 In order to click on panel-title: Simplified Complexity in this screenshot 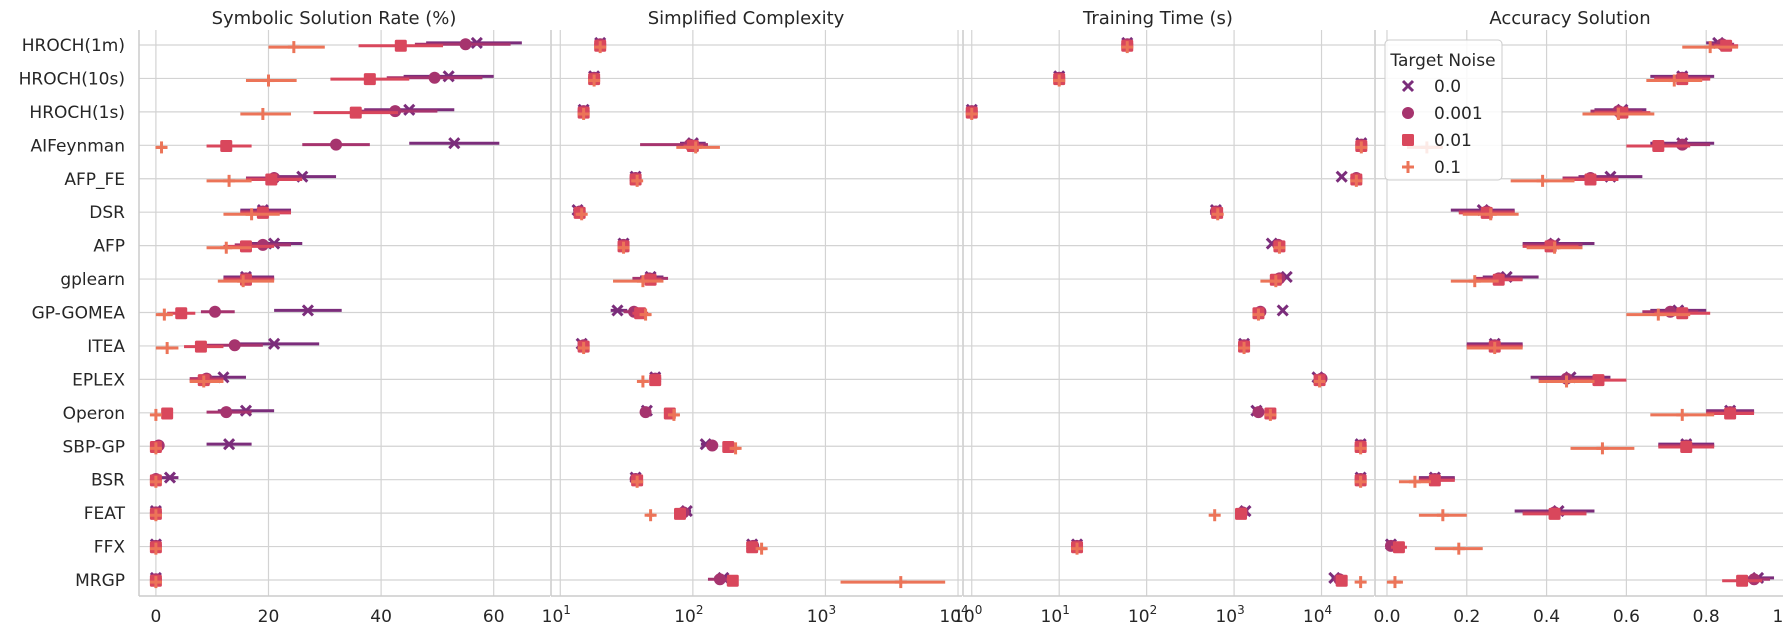, I will do `click(746, 18)`.